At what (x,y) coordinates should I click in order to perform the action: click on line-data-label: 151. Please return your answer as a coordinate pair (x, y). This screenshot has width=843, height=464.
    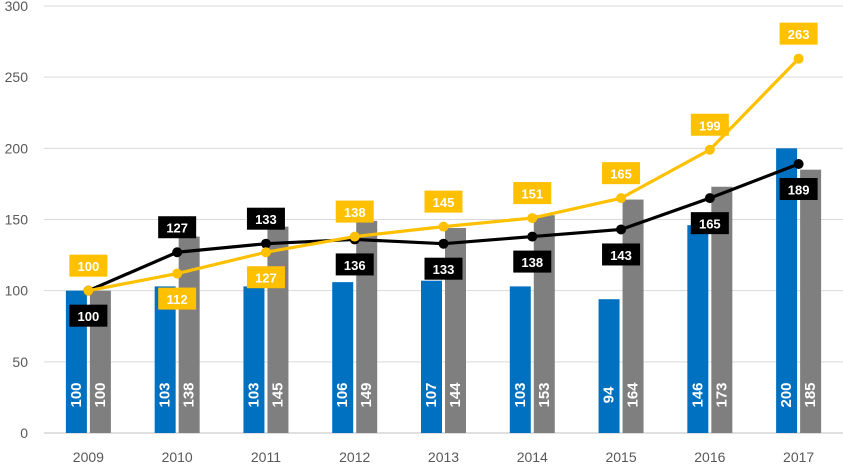
    Looking at the image, I should click on (532, 194).